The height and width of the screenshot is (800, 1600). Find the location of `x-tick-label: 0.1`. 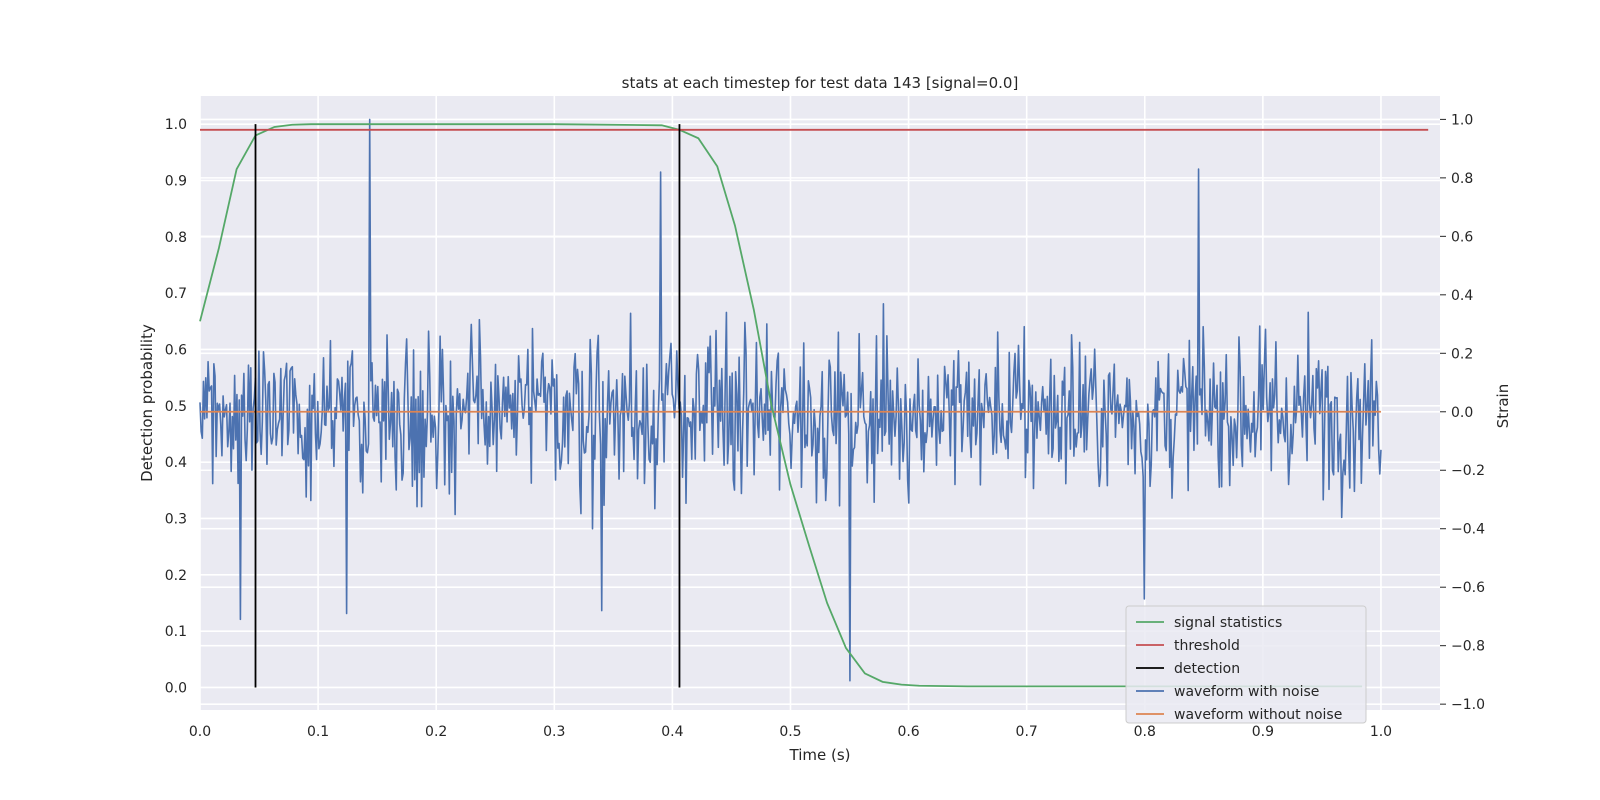

x-tick-label: 0.1 is located at coordinates (318, 732).